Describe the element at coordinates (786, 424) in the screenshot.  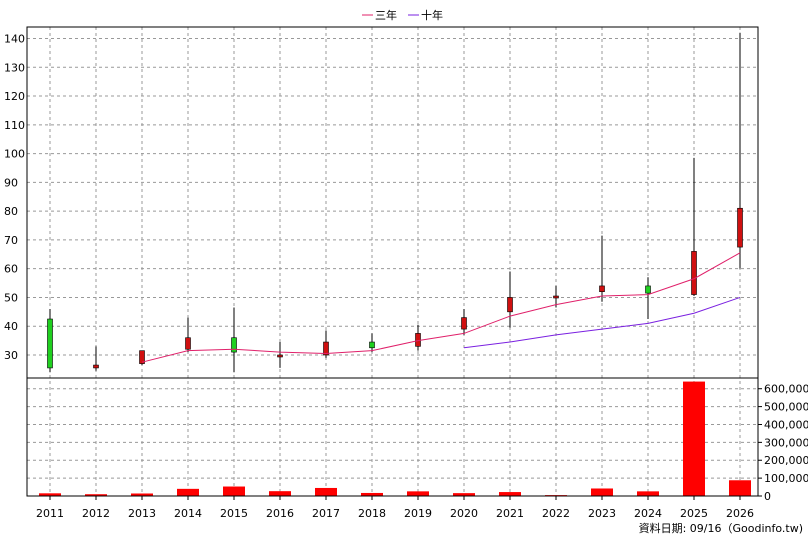
I see `volume-tick-label: 400,000` at that location.